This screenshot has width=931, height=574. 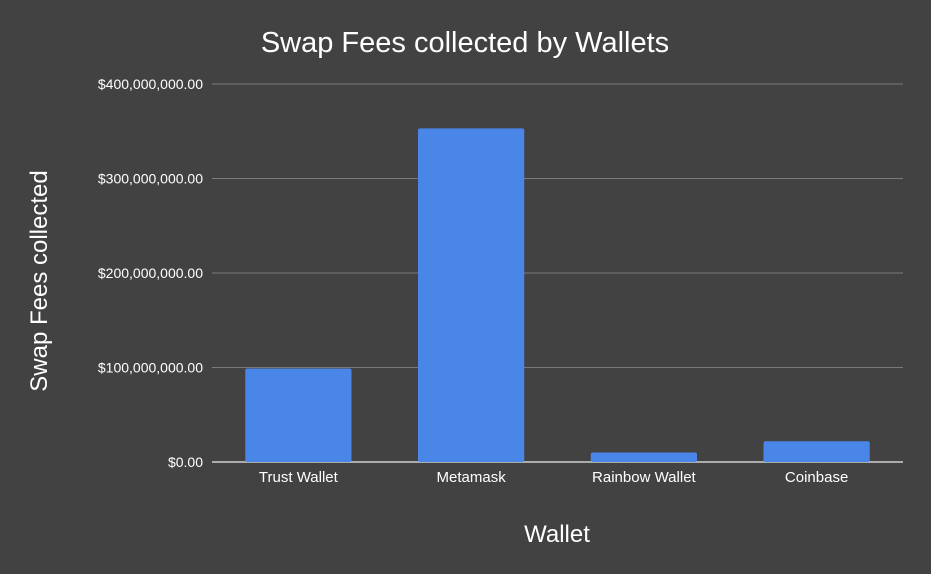 I want to click on y-tick-label: $0.00, so click(x=185, y=462).